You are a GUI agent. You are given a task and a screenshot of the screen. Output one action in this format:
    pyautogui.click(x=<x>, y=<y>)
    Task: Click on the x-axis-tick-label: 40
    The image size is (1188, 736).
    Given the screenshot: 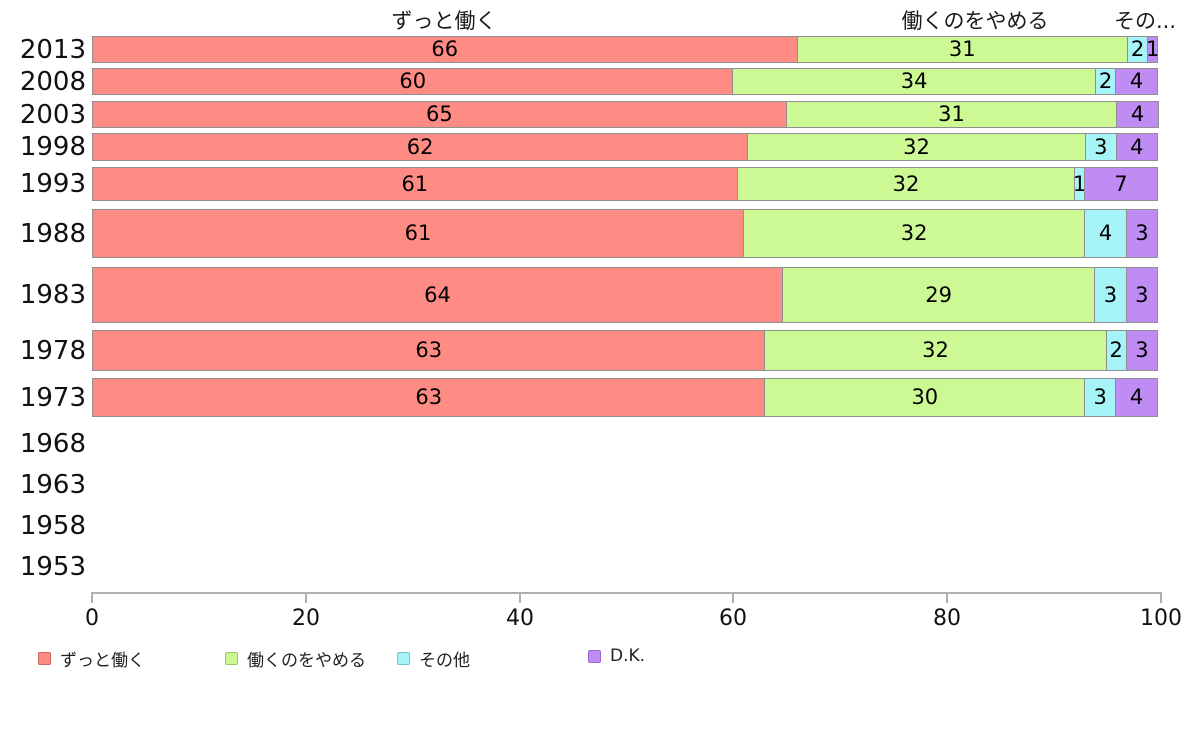 What is the action you would take?
    pyautogui.click(x=520, y=618)
    